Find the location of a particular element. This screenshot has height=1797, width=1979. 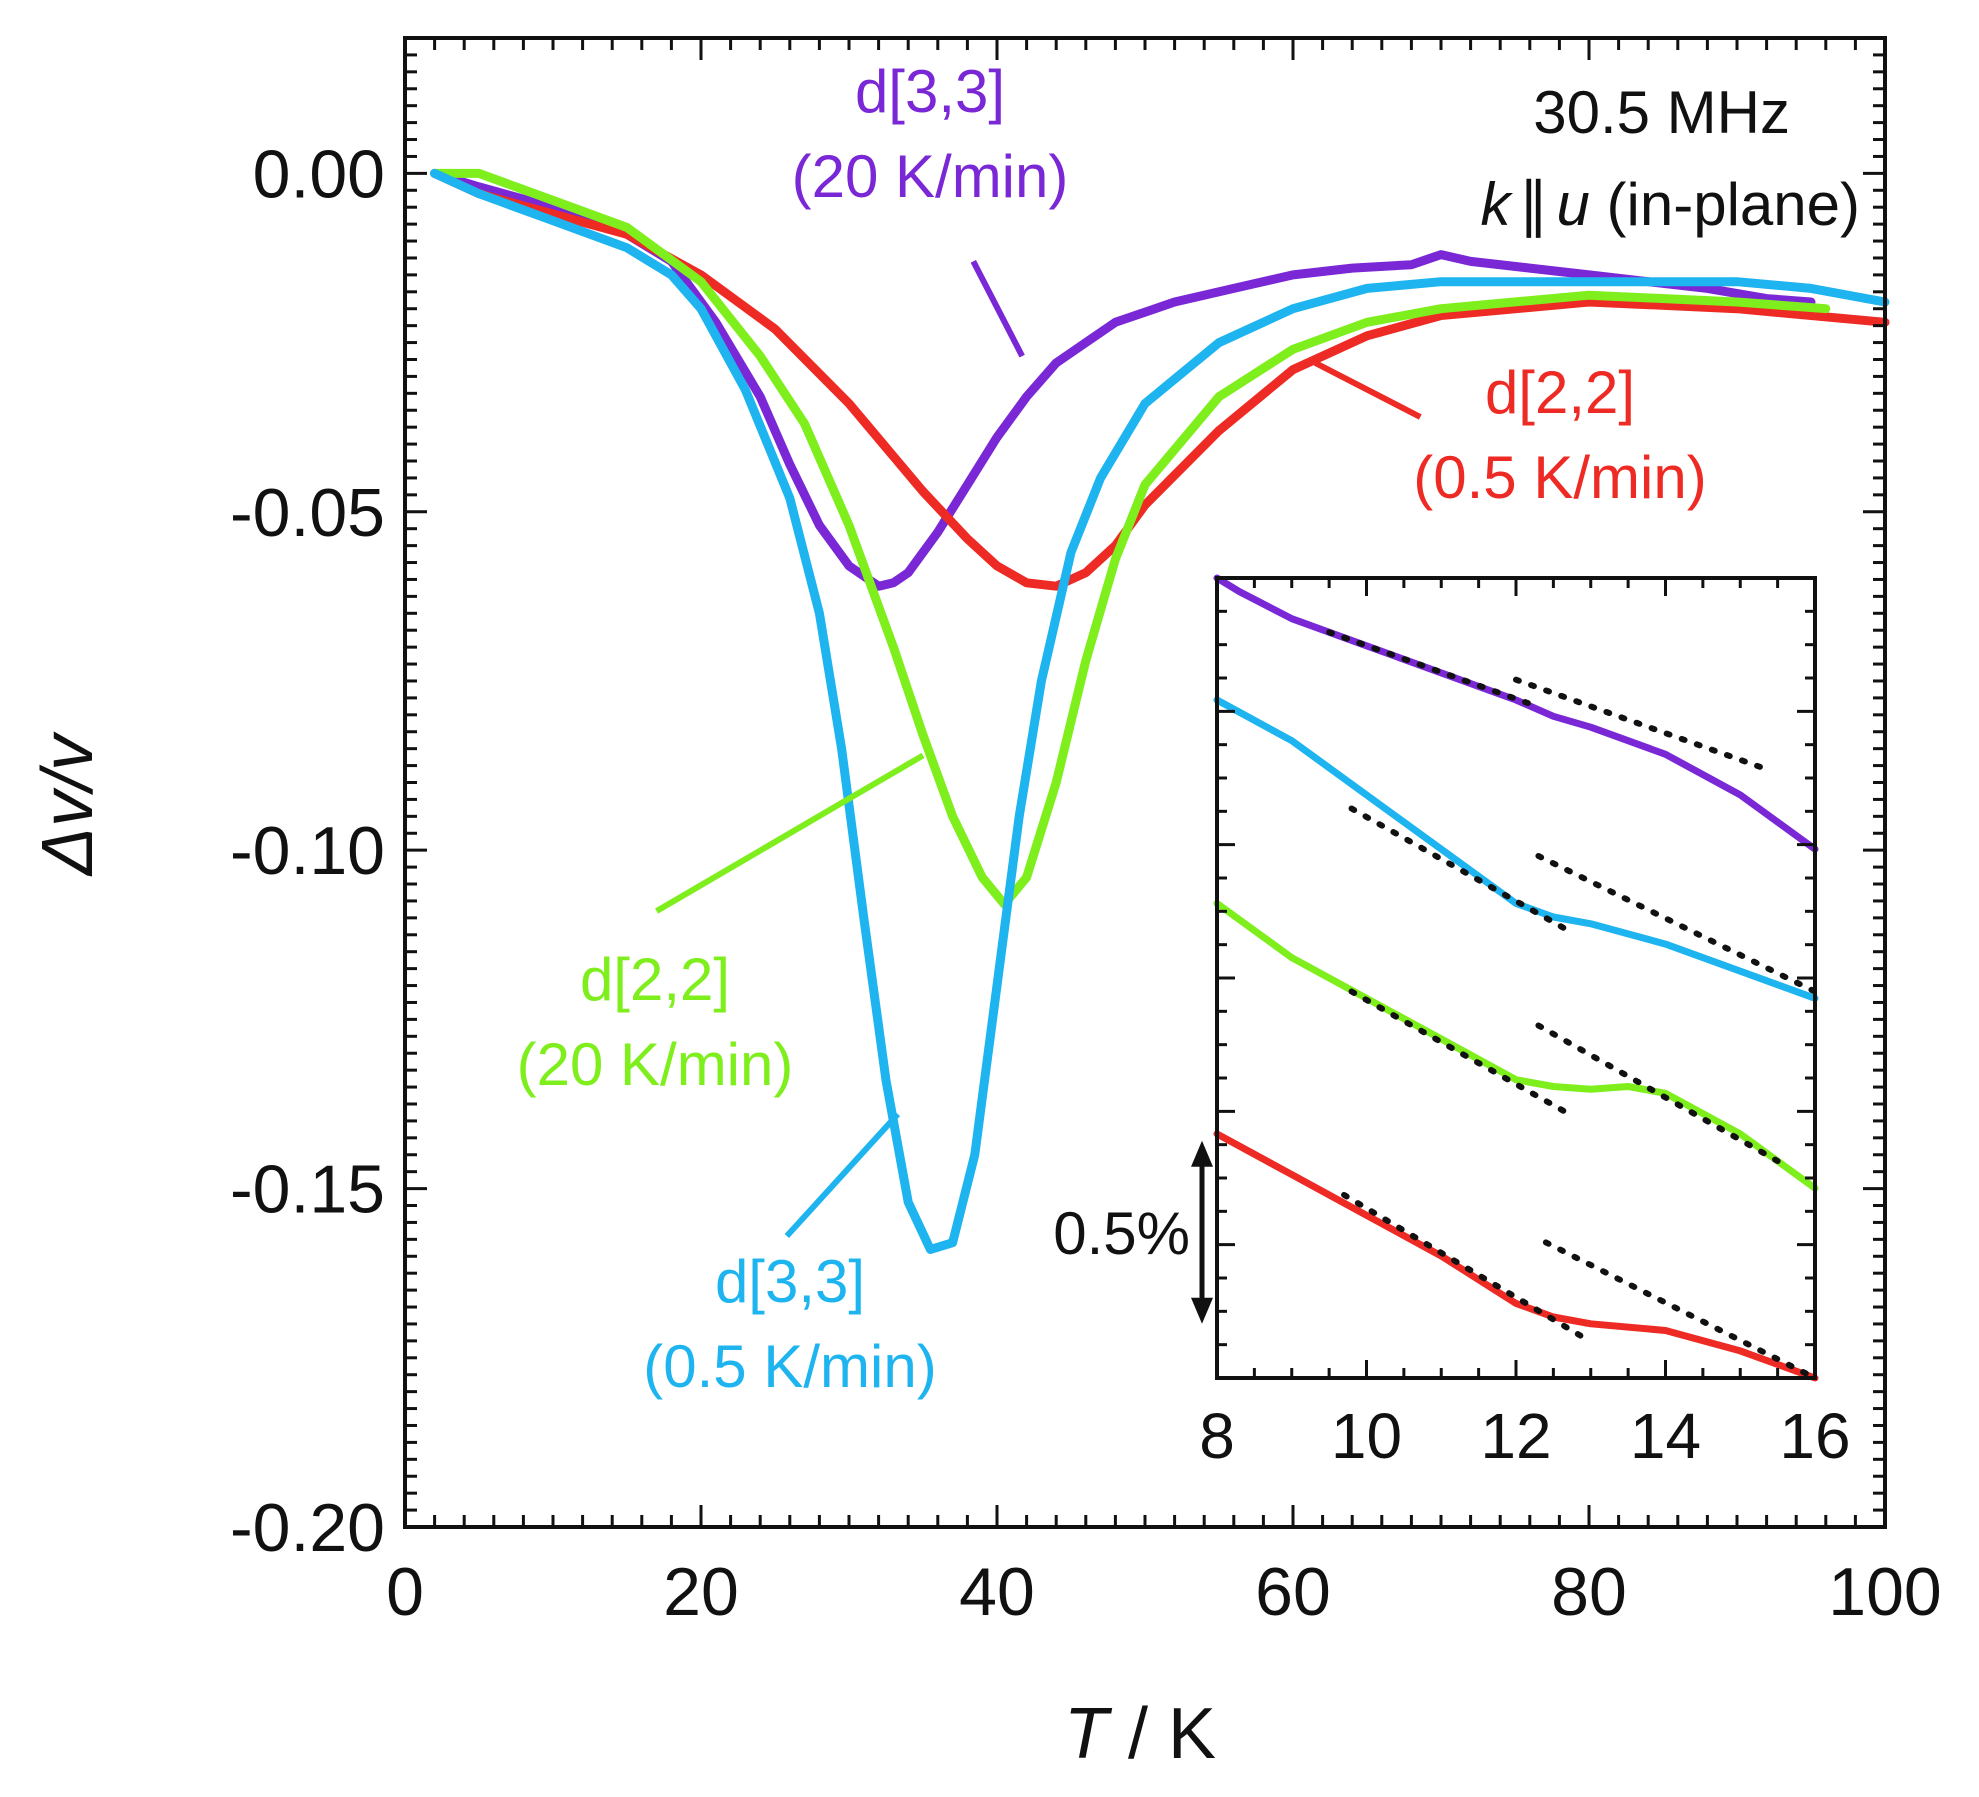

x-tick-label: 40 is located at coordinates (997, 1592).